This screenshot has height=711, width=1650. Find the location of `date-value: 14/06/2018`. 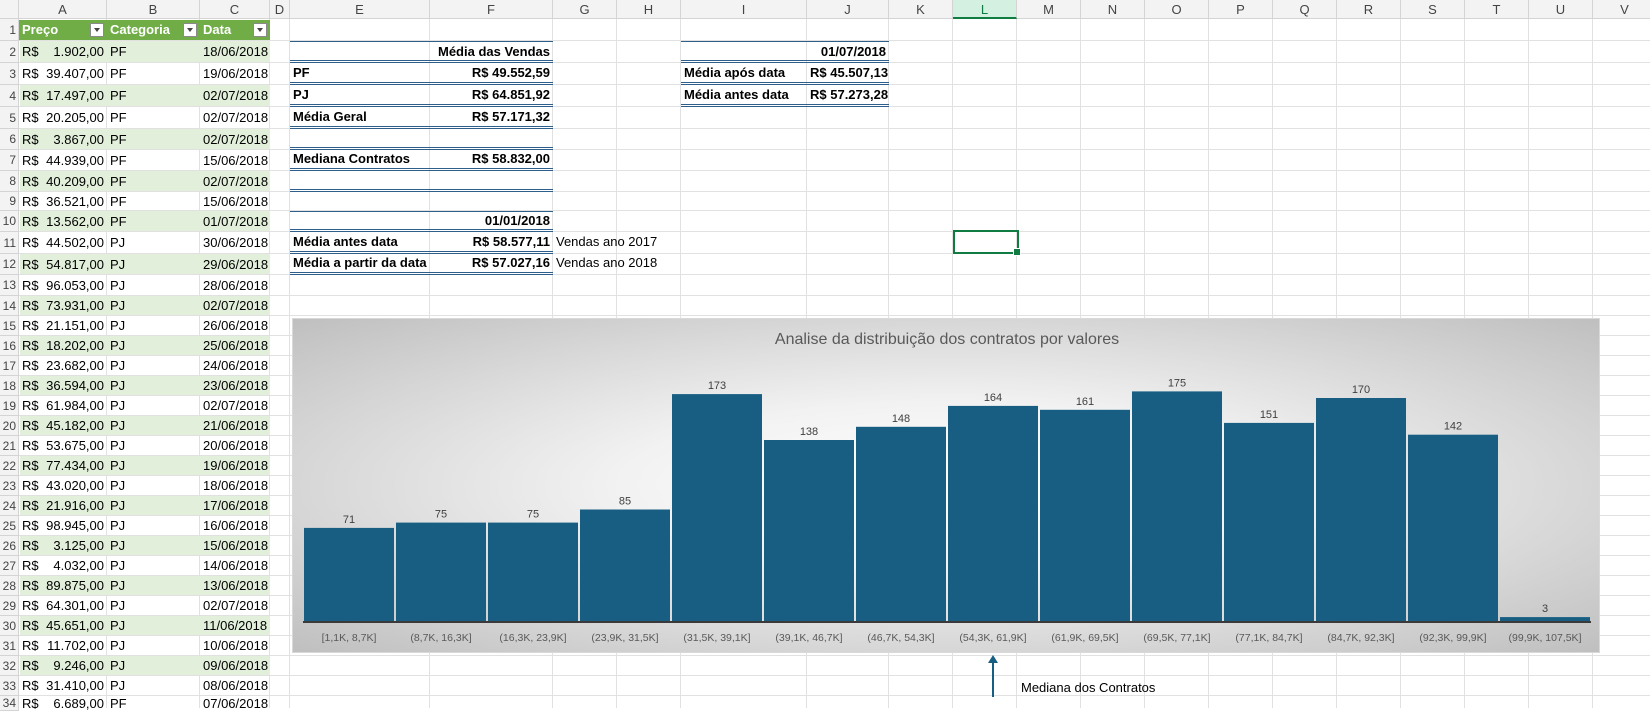

date-value: 14/06/2018 is located at coordinates (236, 565).